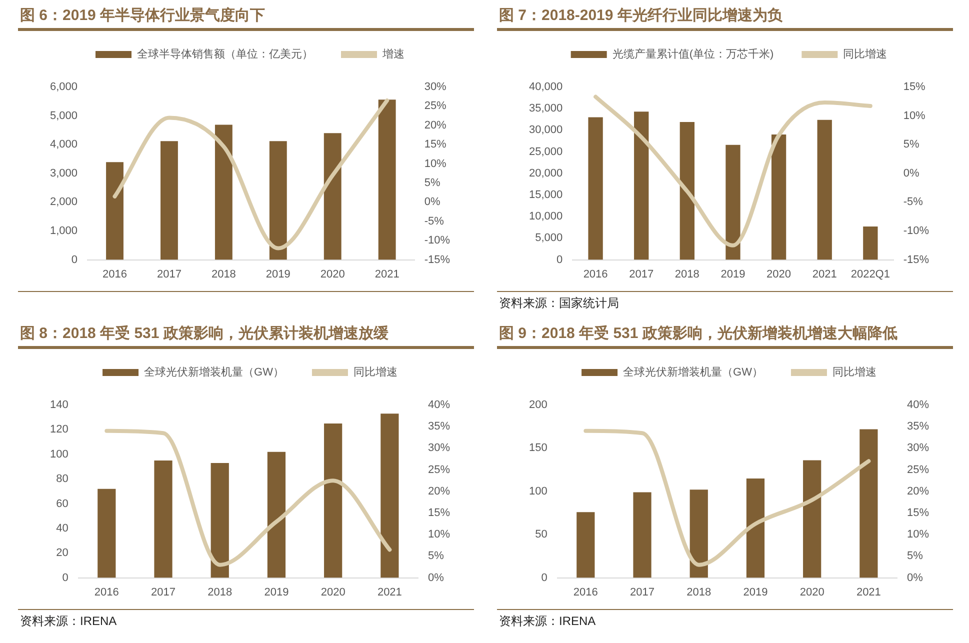 This screenshot has height=643, width=969. Describe the element at coordinates (545, 173) in the screenshot. I see `y-tick-label: 20,000` at that location.